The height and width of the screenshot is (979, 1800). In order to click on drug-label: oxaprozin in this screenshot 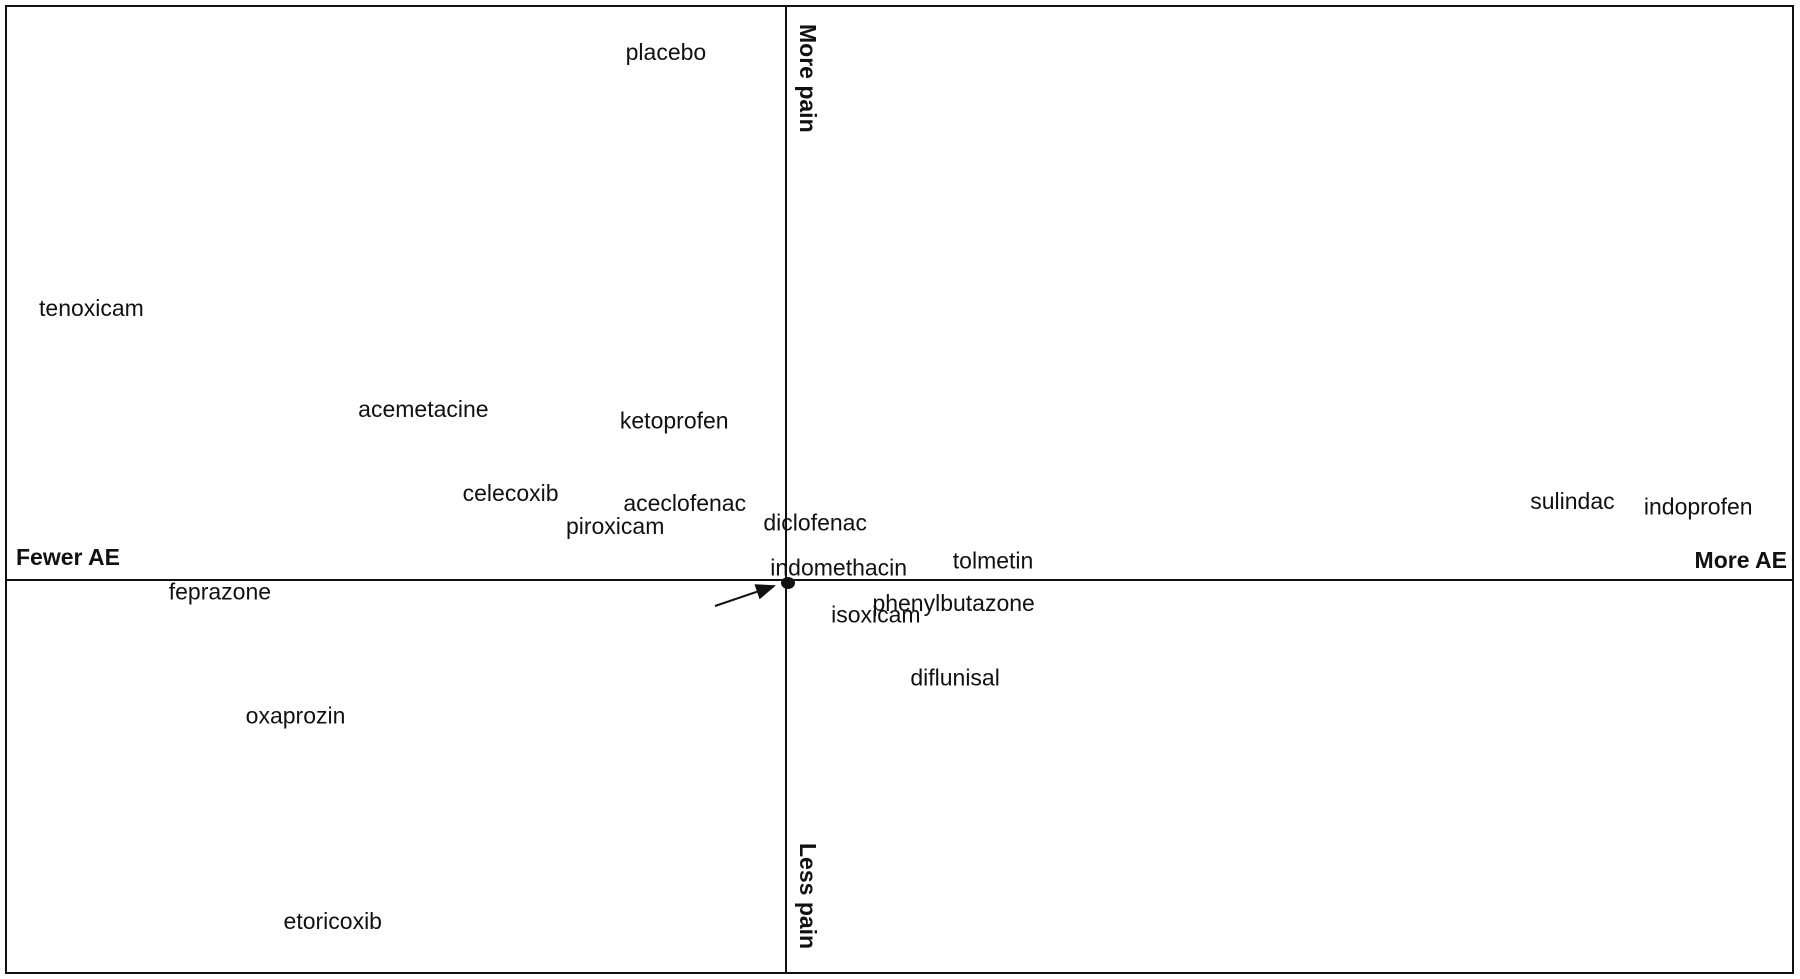, I will do `click(296, 716)`.